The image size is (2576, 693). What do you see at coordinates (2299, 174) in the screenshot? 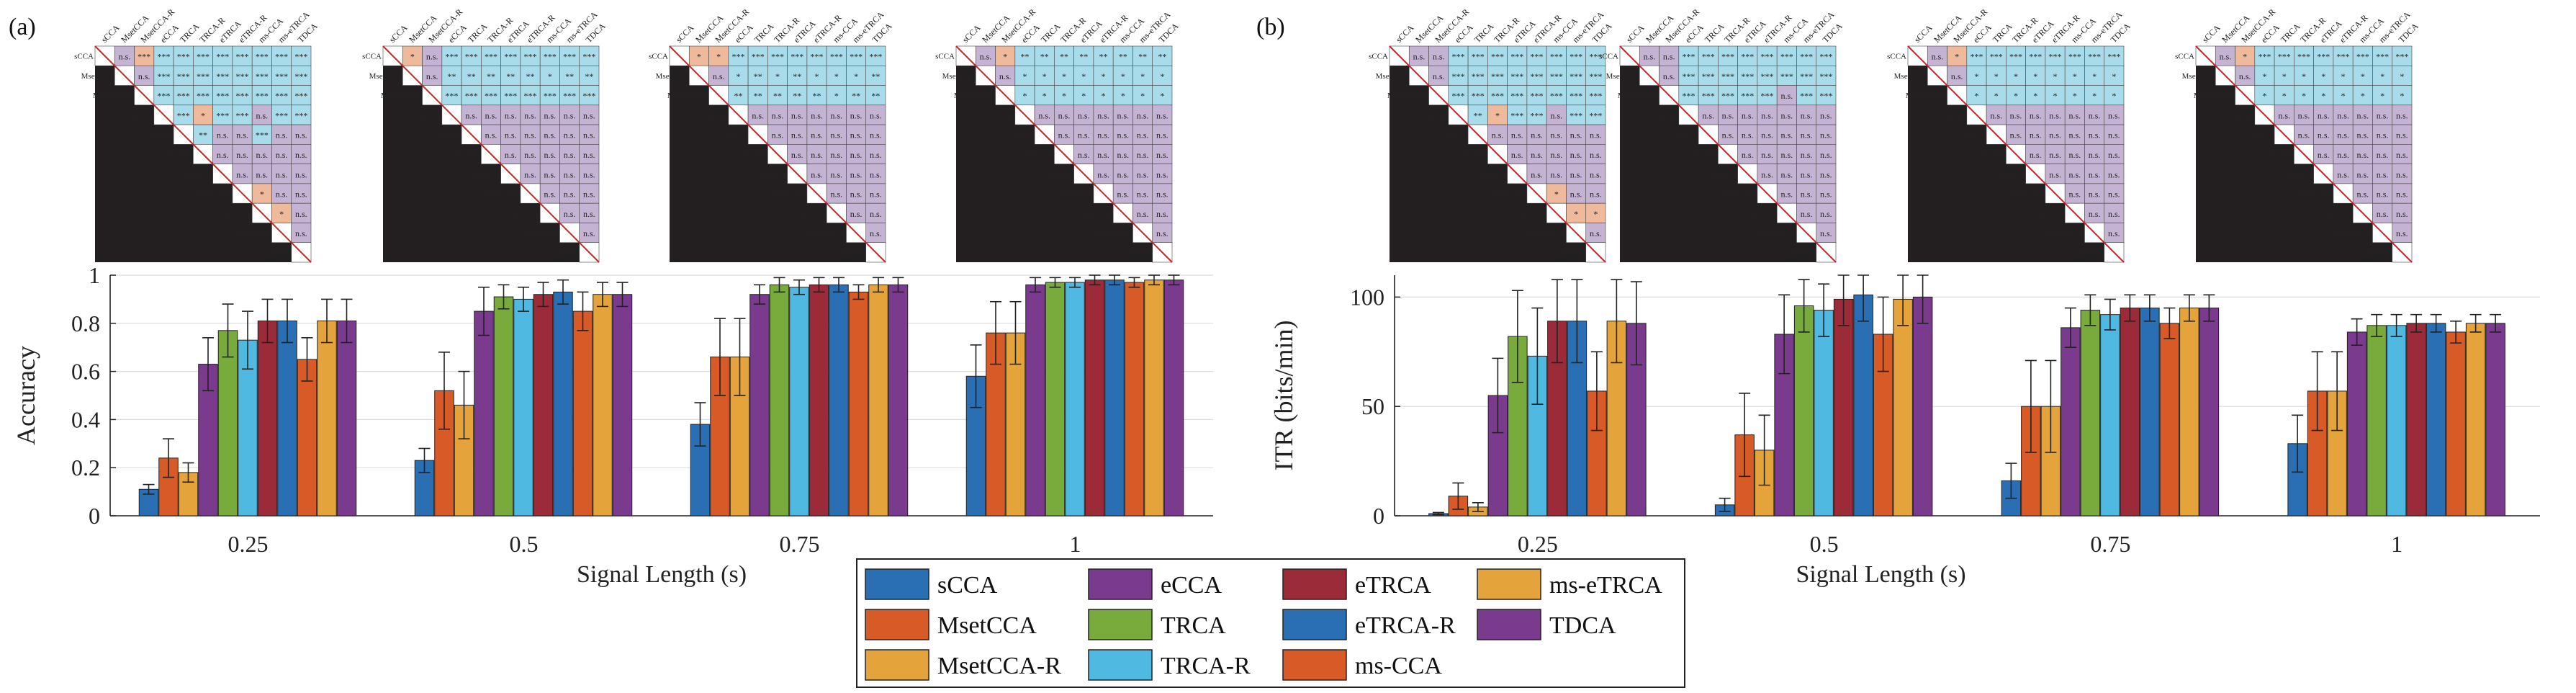
I see `matrix-row-label: eTRCA` at bounding box center [2299, 174].